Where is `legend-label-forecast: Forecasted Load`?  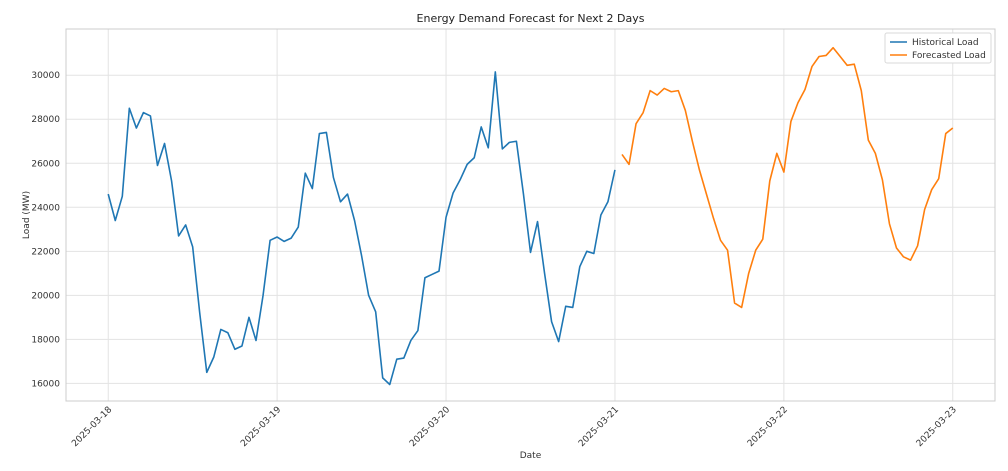
legend-label-forecast: Forecasted Load is located at coordinates (949, 56).